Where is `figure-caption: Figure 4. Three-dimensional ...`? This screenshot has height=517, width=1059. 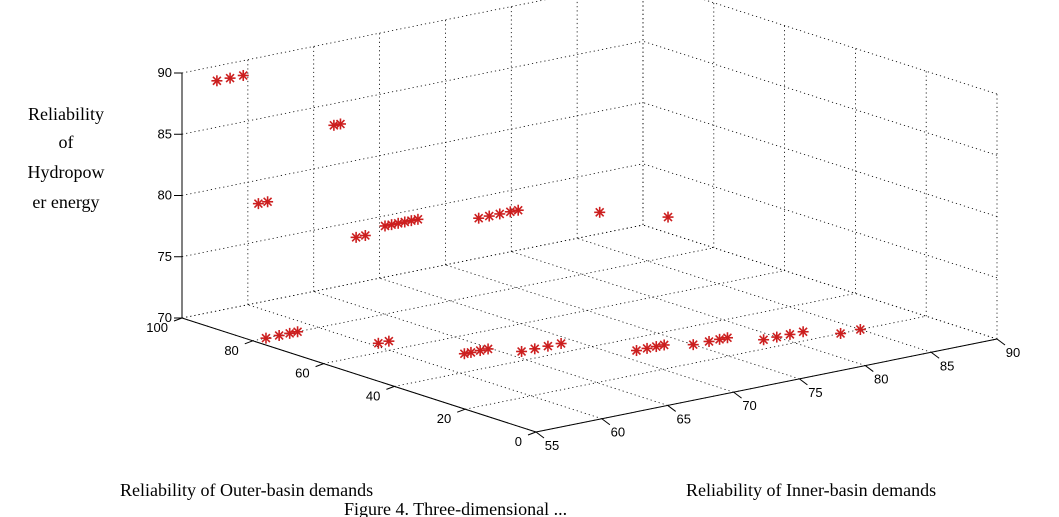
figure-caption: Figure 4. Three-dimensional ... is located at coordinates (455, 508).